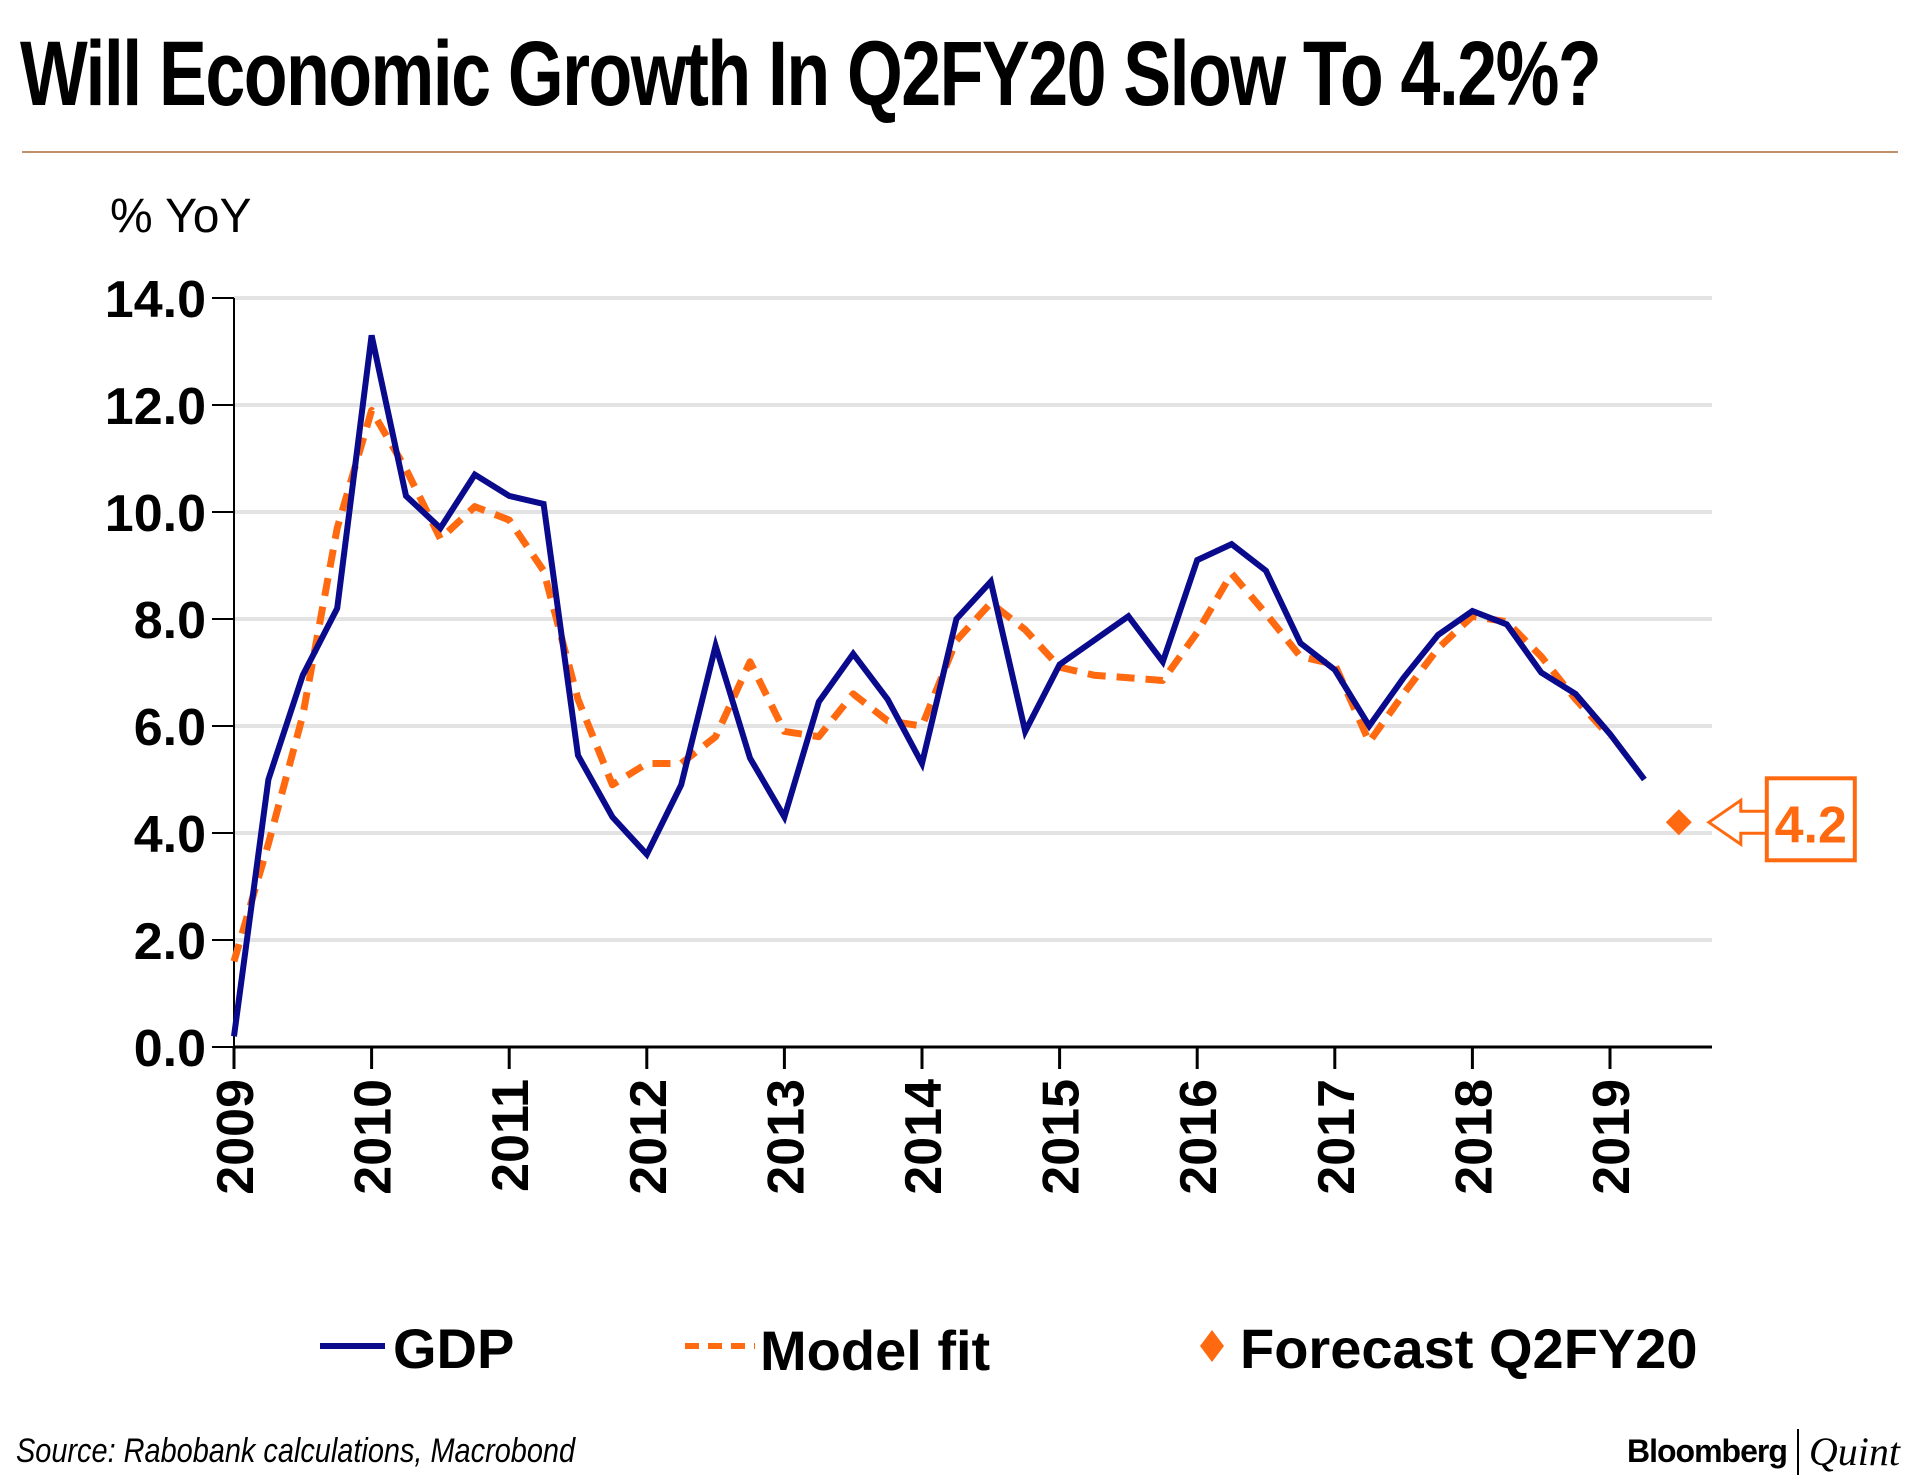 Image resolution: width=1920 pixels, height=1484 pixels. What do you see at coordinates (453, 1348) in the screenshot?
I see `legend-gdp-label: GDP` at bounding box center [453, 1348].